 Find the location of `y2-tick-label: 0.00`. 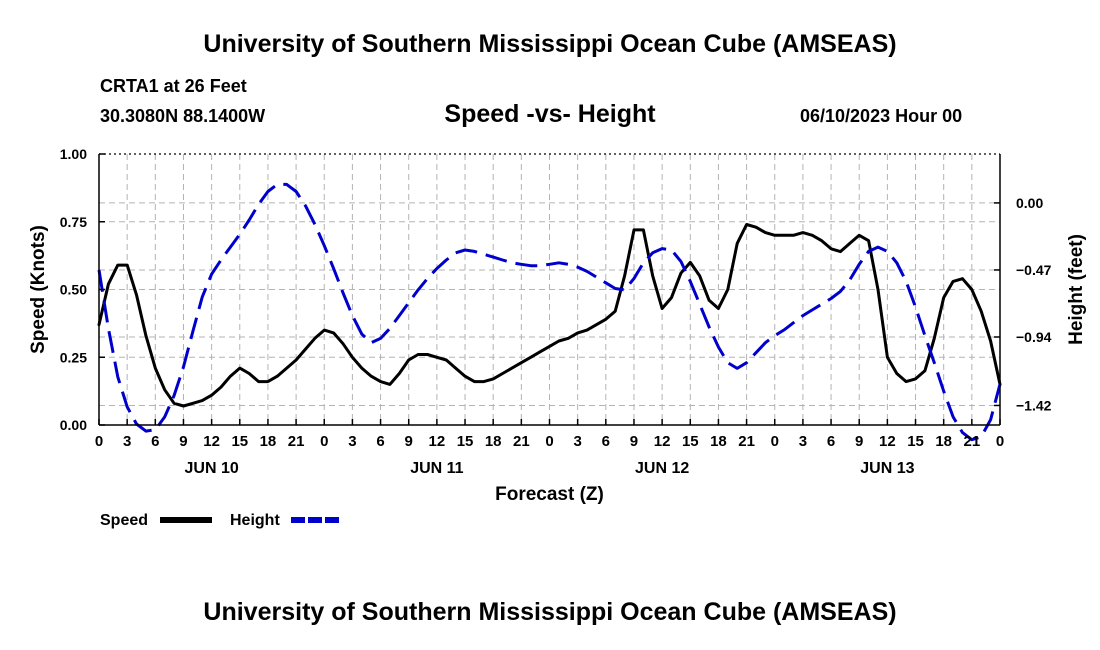

y2-tick-label: 0.00 is located at coordinates (1029, 203).